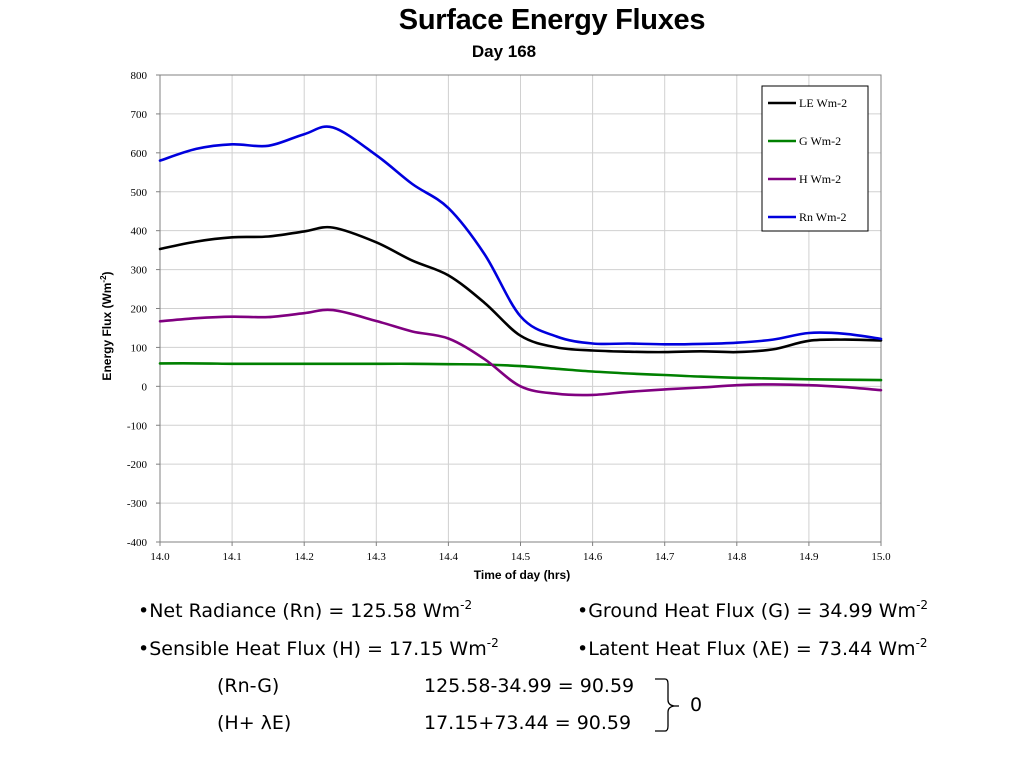  Describe the element at coordinates (137, 504) in the screenshot. I see `y-tick-label: -300` at that location.